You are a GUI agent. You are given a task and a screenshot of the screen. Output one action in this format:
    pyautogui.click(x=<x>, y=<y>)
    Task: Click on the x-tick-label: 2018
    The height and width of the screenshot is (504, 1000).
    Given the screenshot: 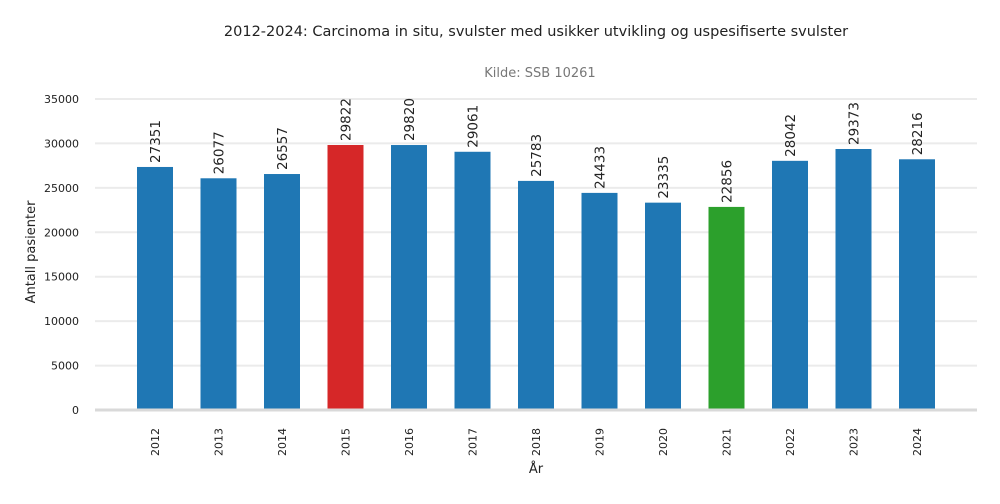 What is the action you would take?
    pyautogui.click(x=536, y=442)
    